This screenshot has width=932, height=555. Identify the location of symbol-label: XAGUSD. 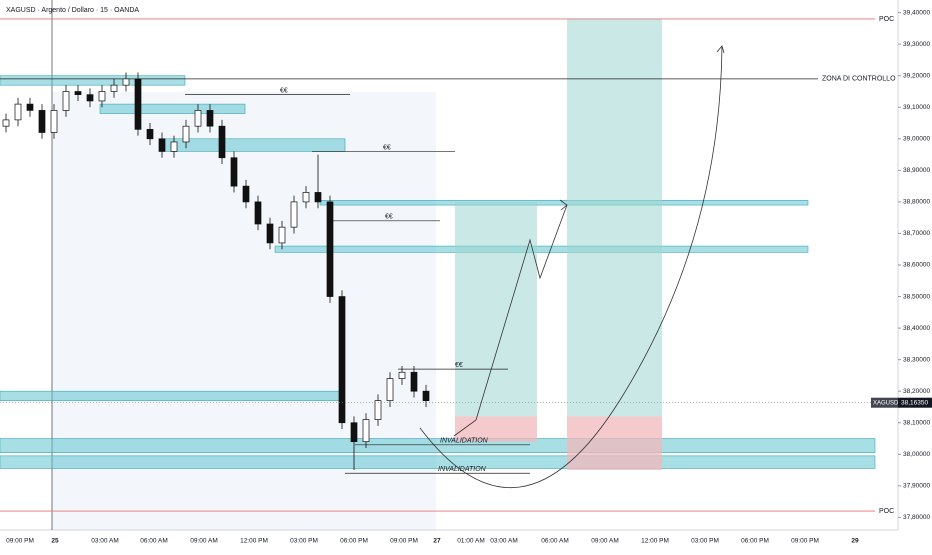
(886, 403).